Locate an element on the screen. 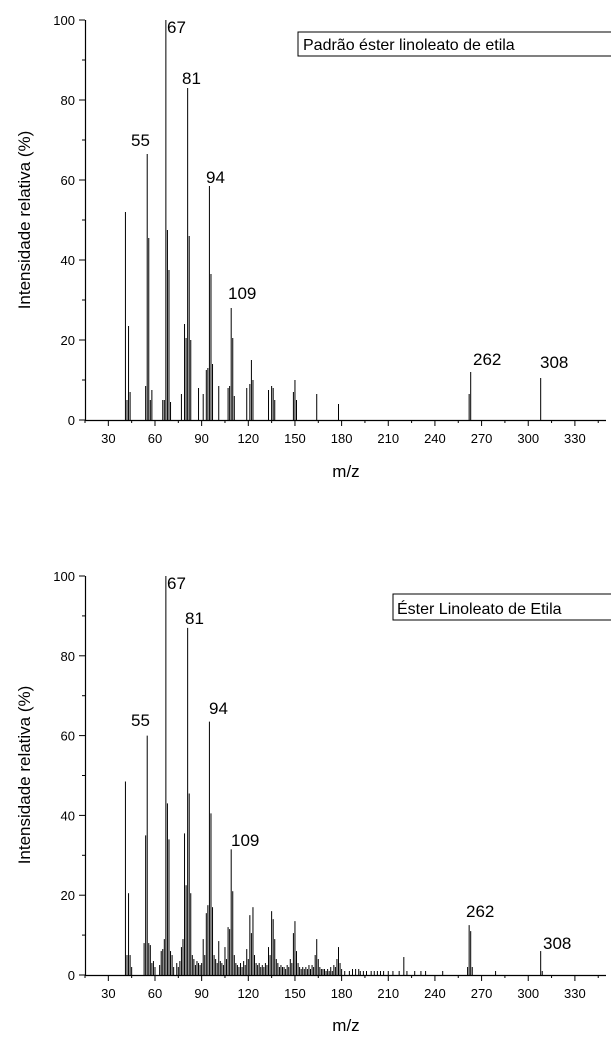  chart-bottom-legend: Éster Linoleato de Etila is located at coordinates (501, 607).